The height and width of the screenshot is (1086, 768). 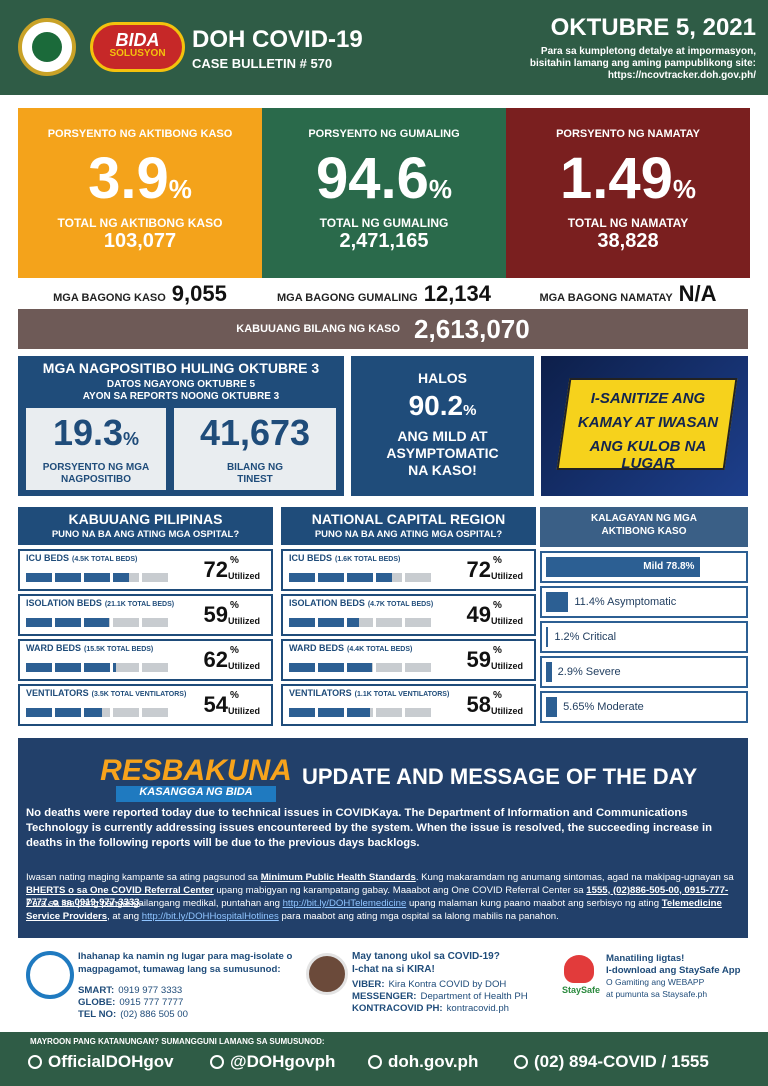 What do you see at coordinates (452, 1008) in the screenshot?
I see `kira-line: KONTRACOVID PH: kontracovid.ph` at bounding box center [452, 1008].